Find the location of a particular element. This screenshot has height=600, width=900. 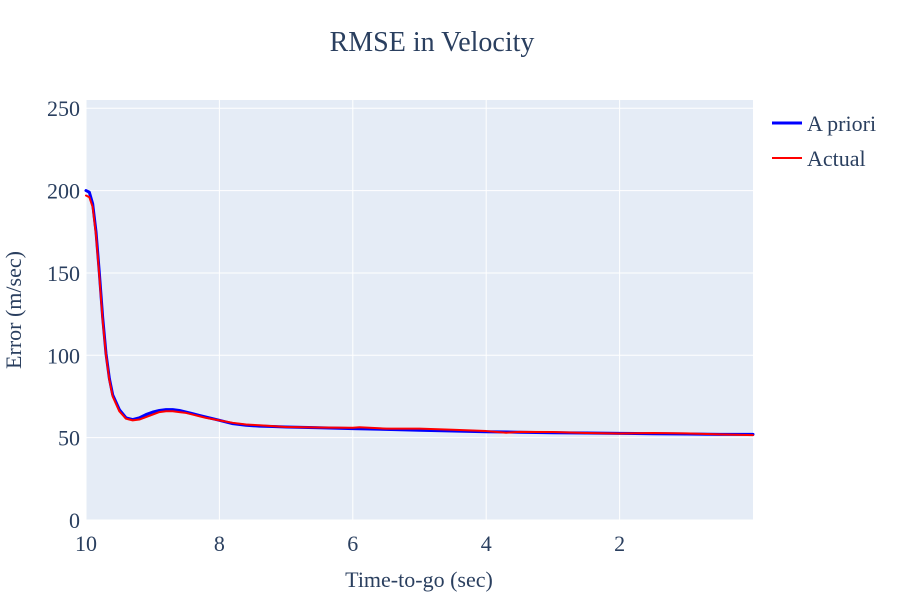

legend-item-a-priori: A priori is located at coordinates (824, 123).